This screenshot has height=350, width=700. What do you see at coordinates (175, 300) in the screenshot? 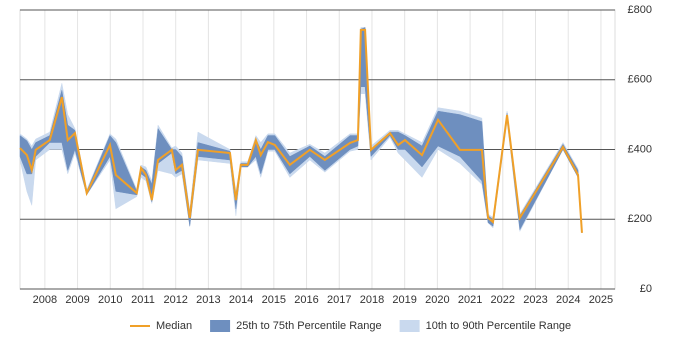
I see `x-tick-label: 2012` at bounding box center [175, 300].